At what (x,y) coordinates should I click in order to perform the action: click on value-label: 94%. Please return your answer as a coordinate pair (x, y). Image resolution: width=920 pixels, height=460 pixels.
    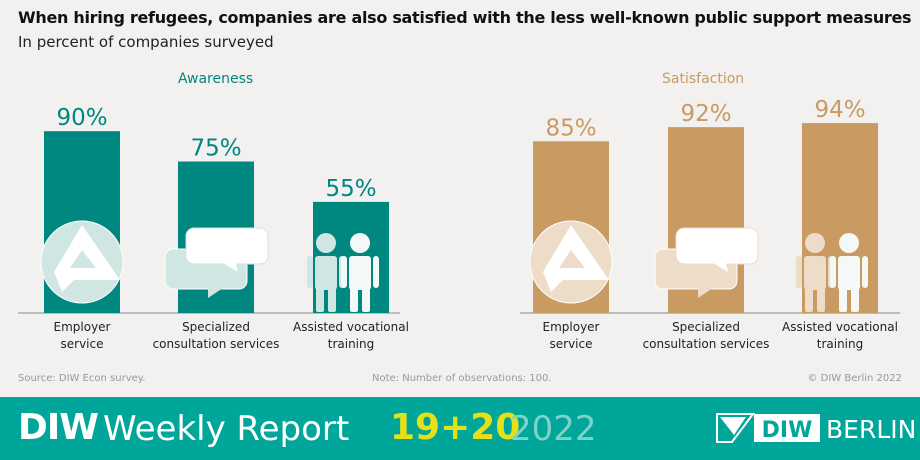
    Looking at the image, I should click on (839, 110).